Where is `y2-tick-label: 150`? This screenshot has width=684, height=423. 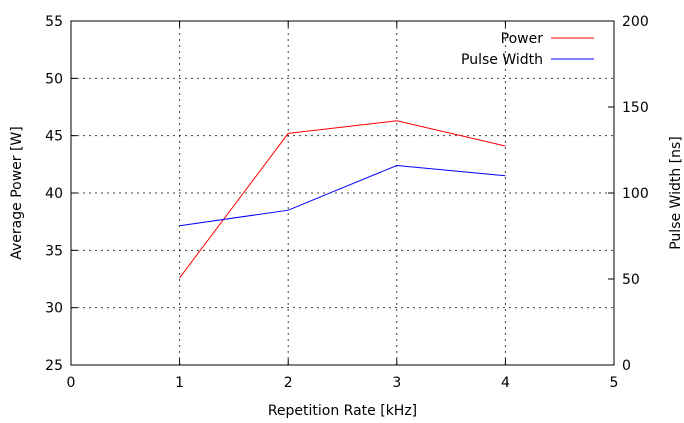 y2-tick-label: 150 is located at coordinates (635, 108).